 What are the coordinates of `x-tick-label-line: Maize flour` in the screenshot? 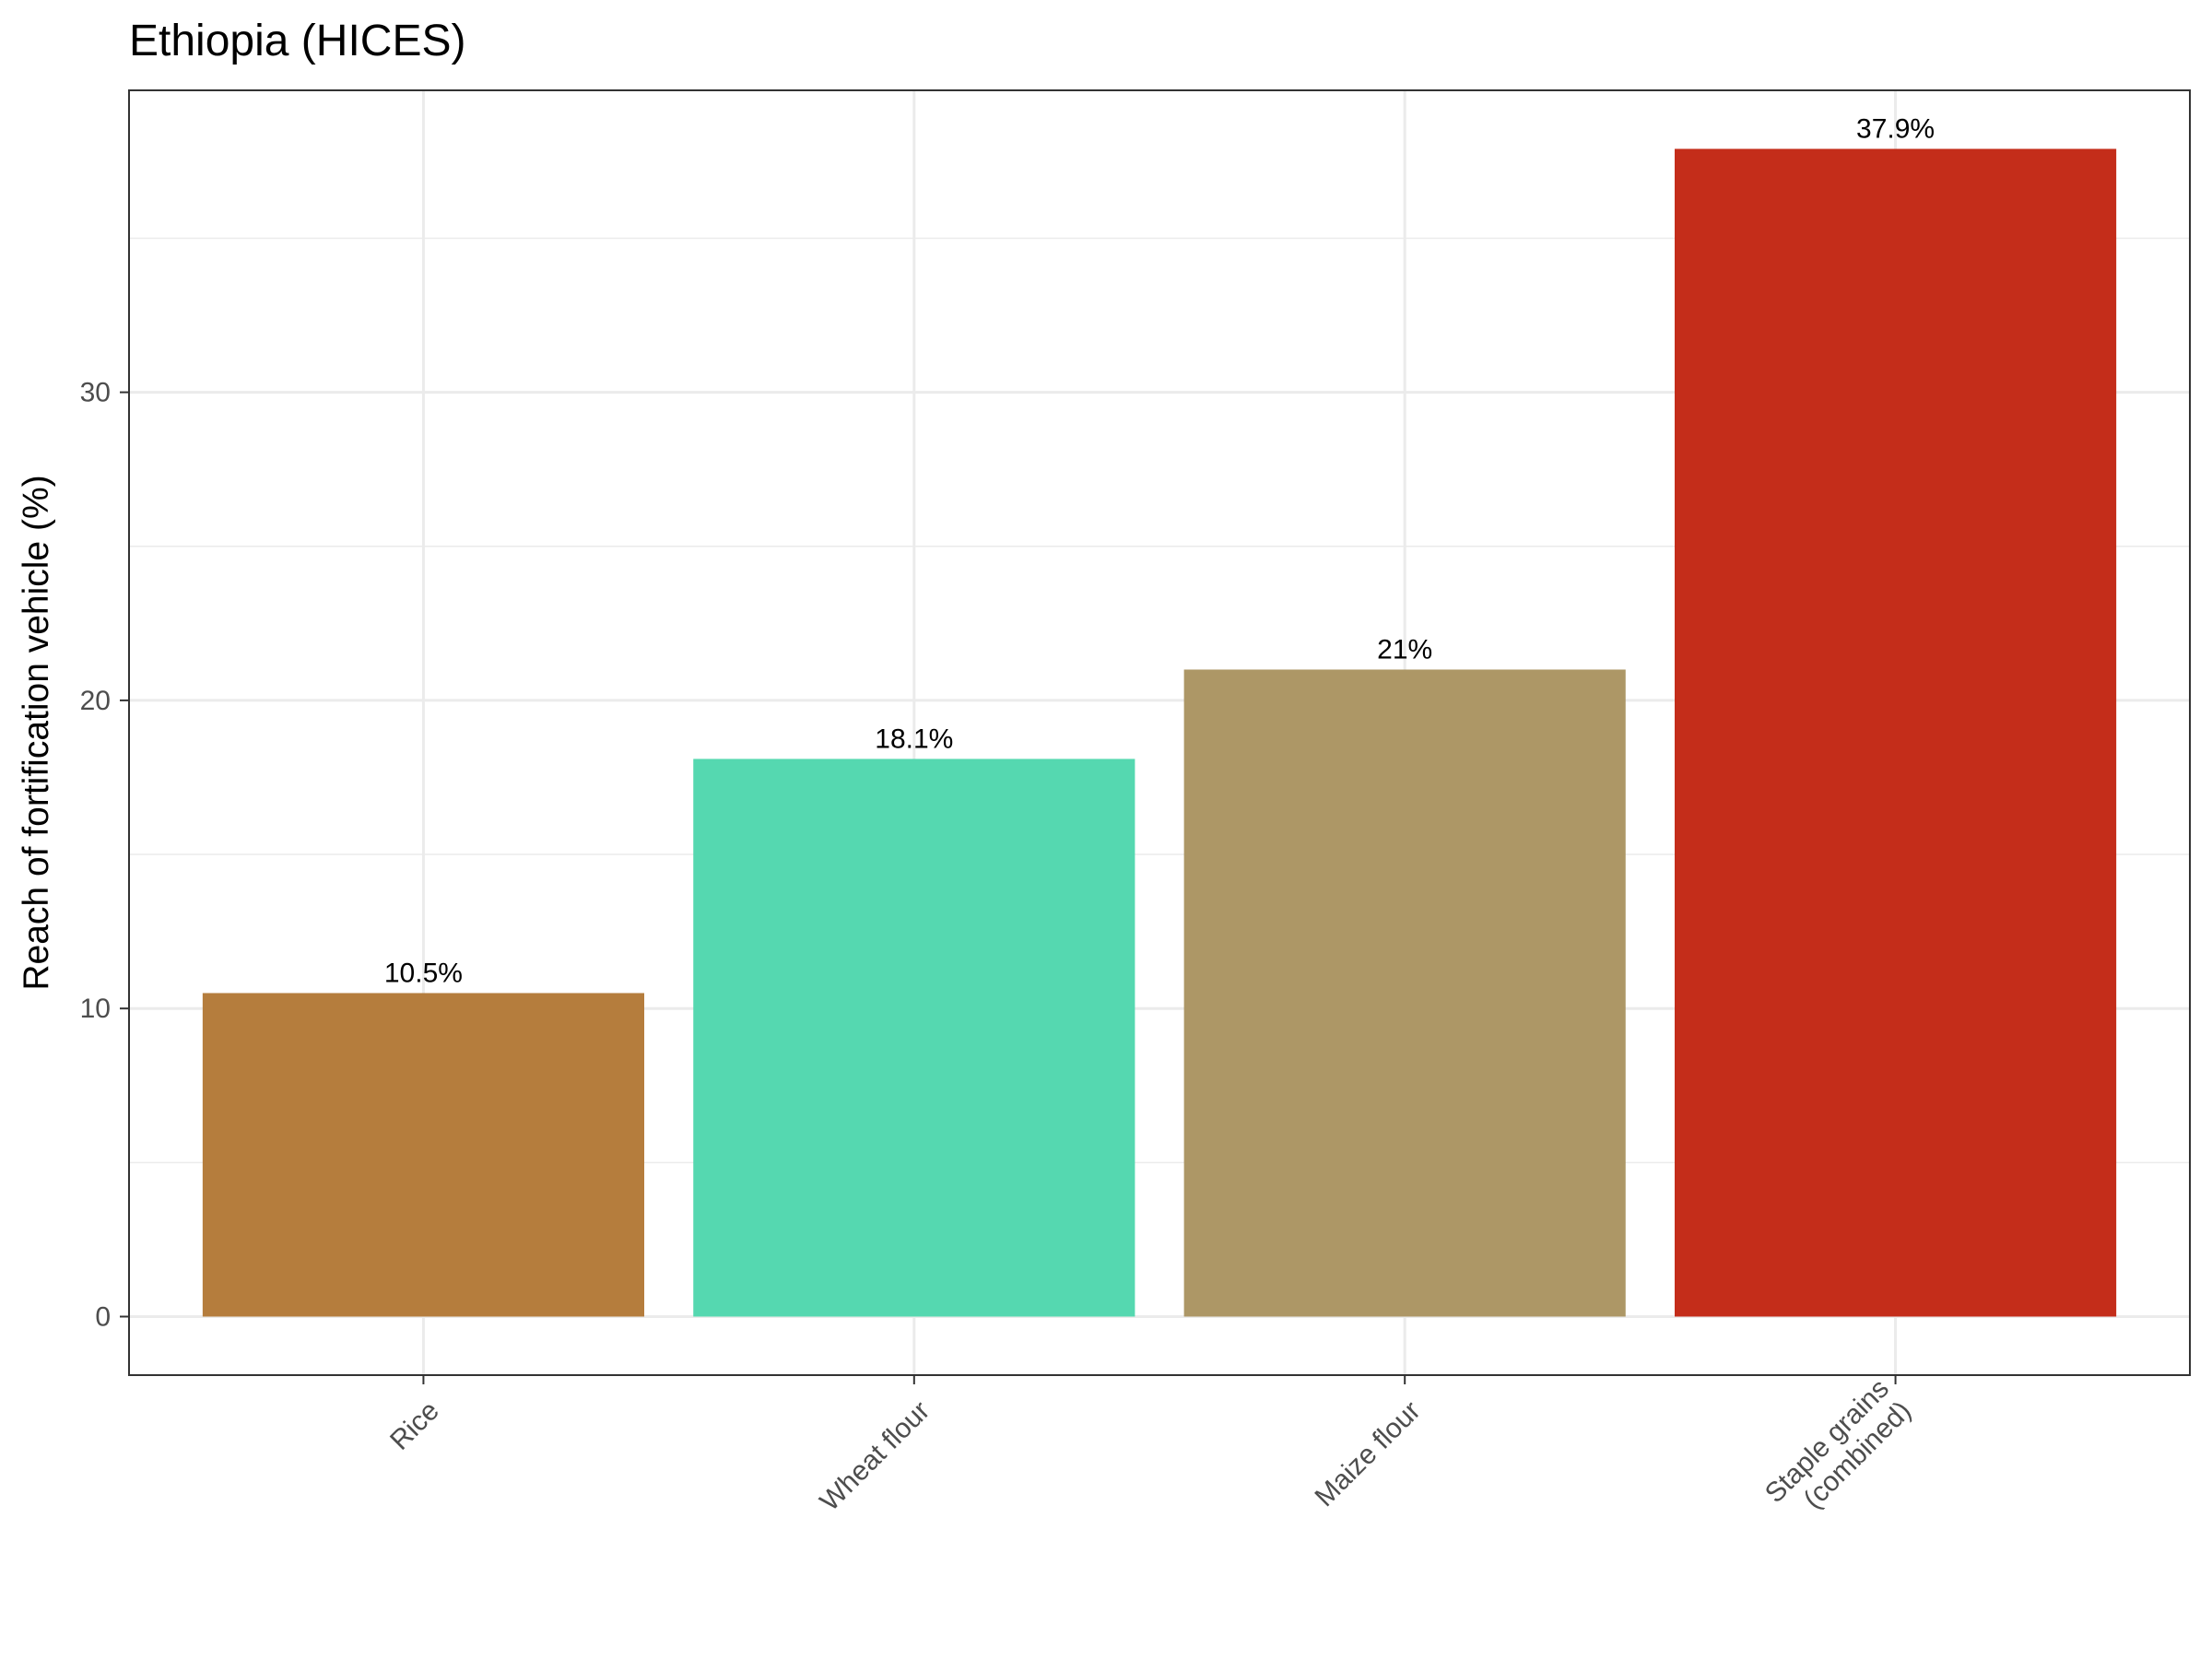 It's located at (1368, 1453).